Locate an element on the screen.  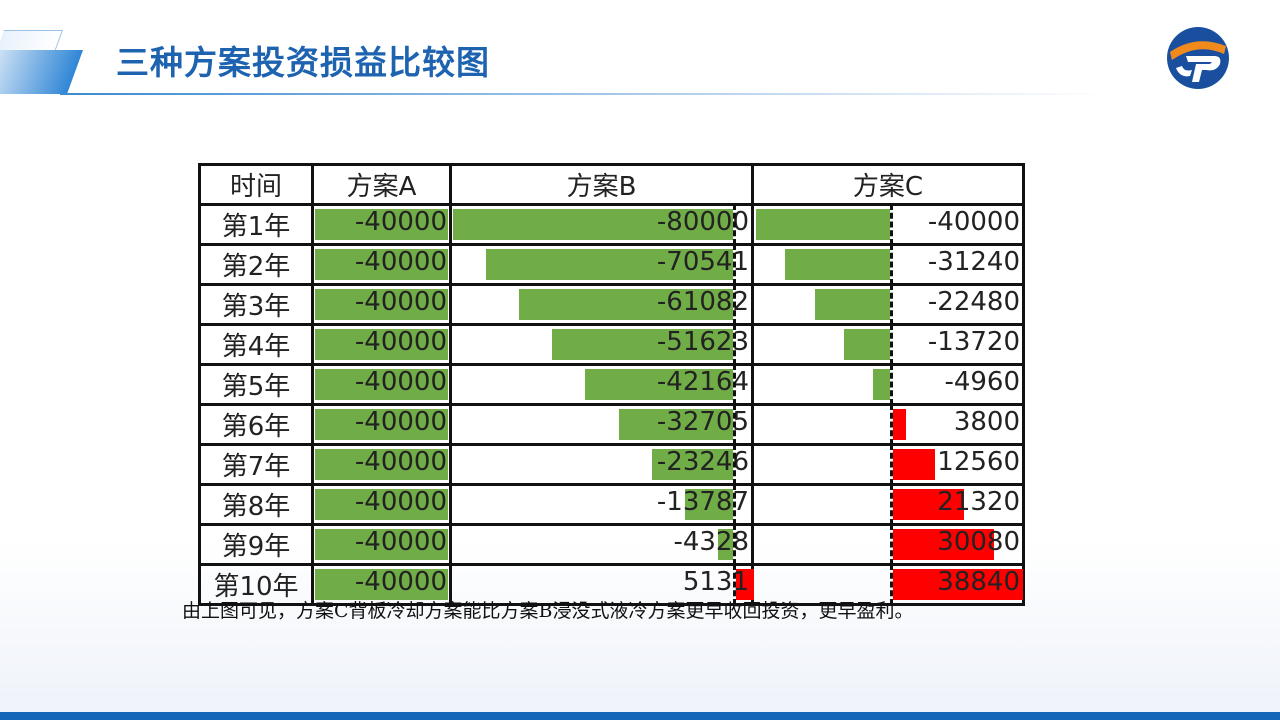
cell-plan-b: -61082 is located at coordinates (601, 304).